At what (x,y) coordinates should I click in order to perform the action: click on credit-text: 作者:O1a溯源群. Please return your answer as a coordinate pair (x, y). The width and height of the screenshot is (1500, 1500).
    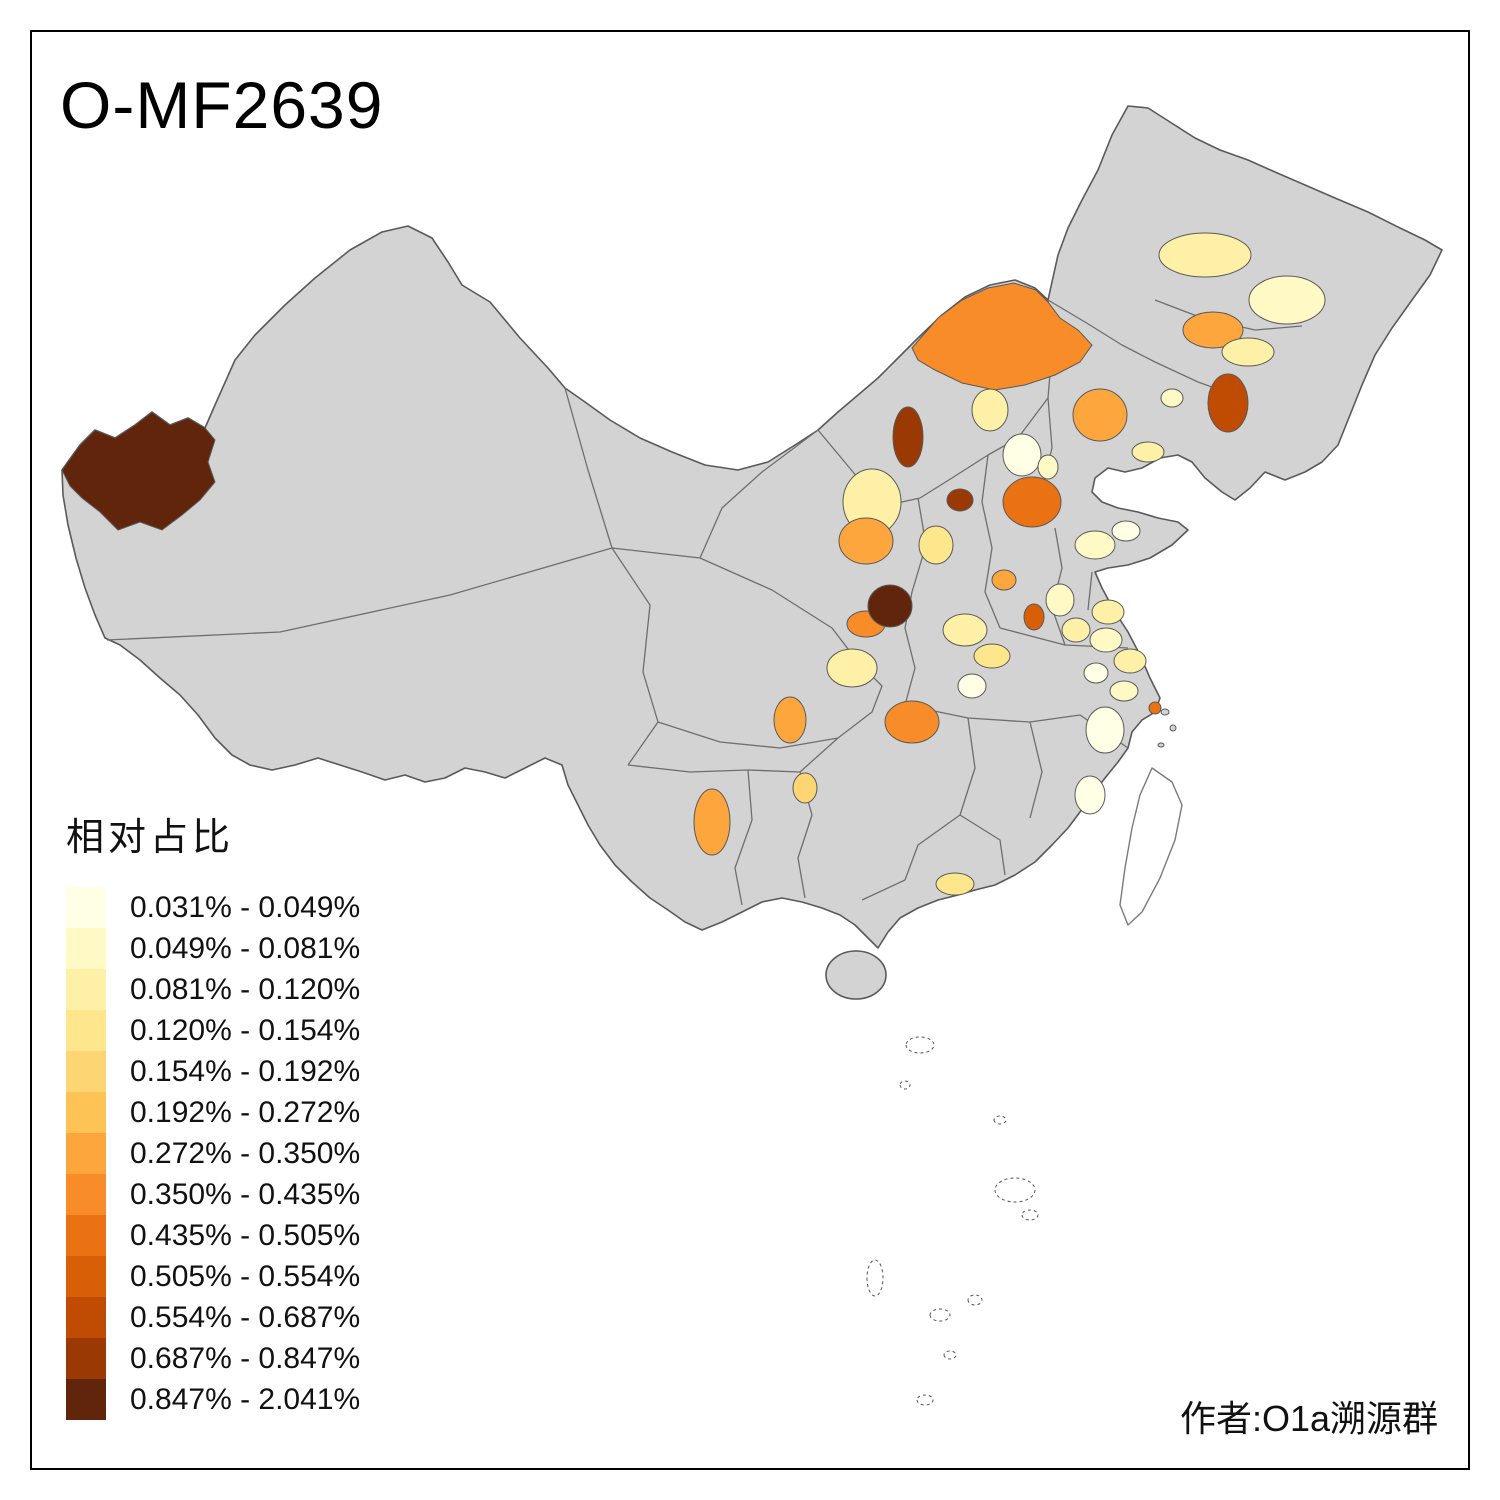
    Looking at the image, I should click on (1308, 1418).